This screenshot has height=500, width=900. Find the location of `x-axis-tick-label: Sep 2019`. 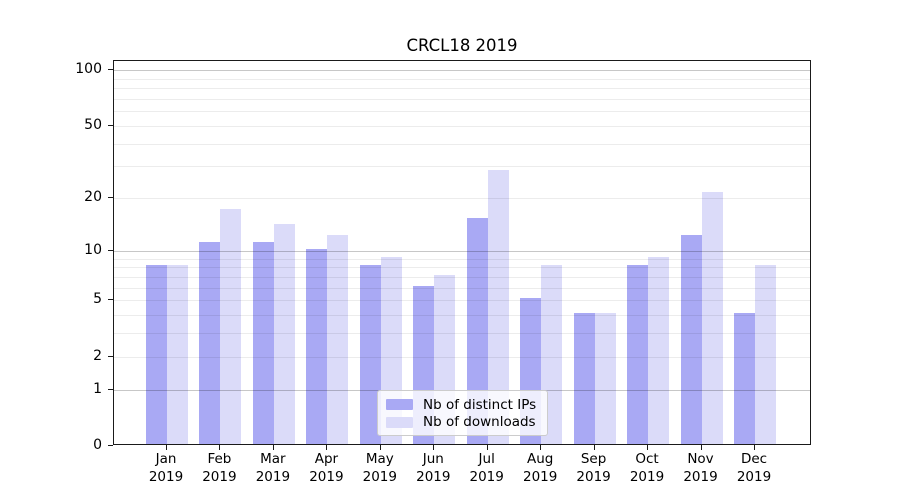

x-axis-tick-label: Sep 2019 is located at coordinates (593, 468).